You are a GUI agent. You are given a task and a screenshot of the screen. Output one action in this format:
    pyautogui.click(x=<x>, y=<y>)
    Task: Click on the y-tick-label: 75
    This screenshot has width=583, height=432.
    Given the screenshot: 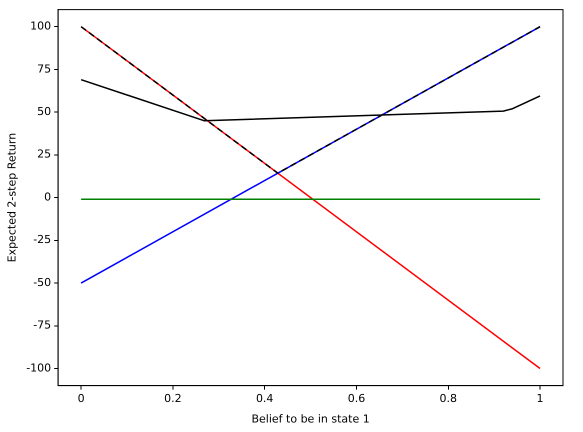 What is the action you would take?
    pyautogui.click(x=44, y=69)
    